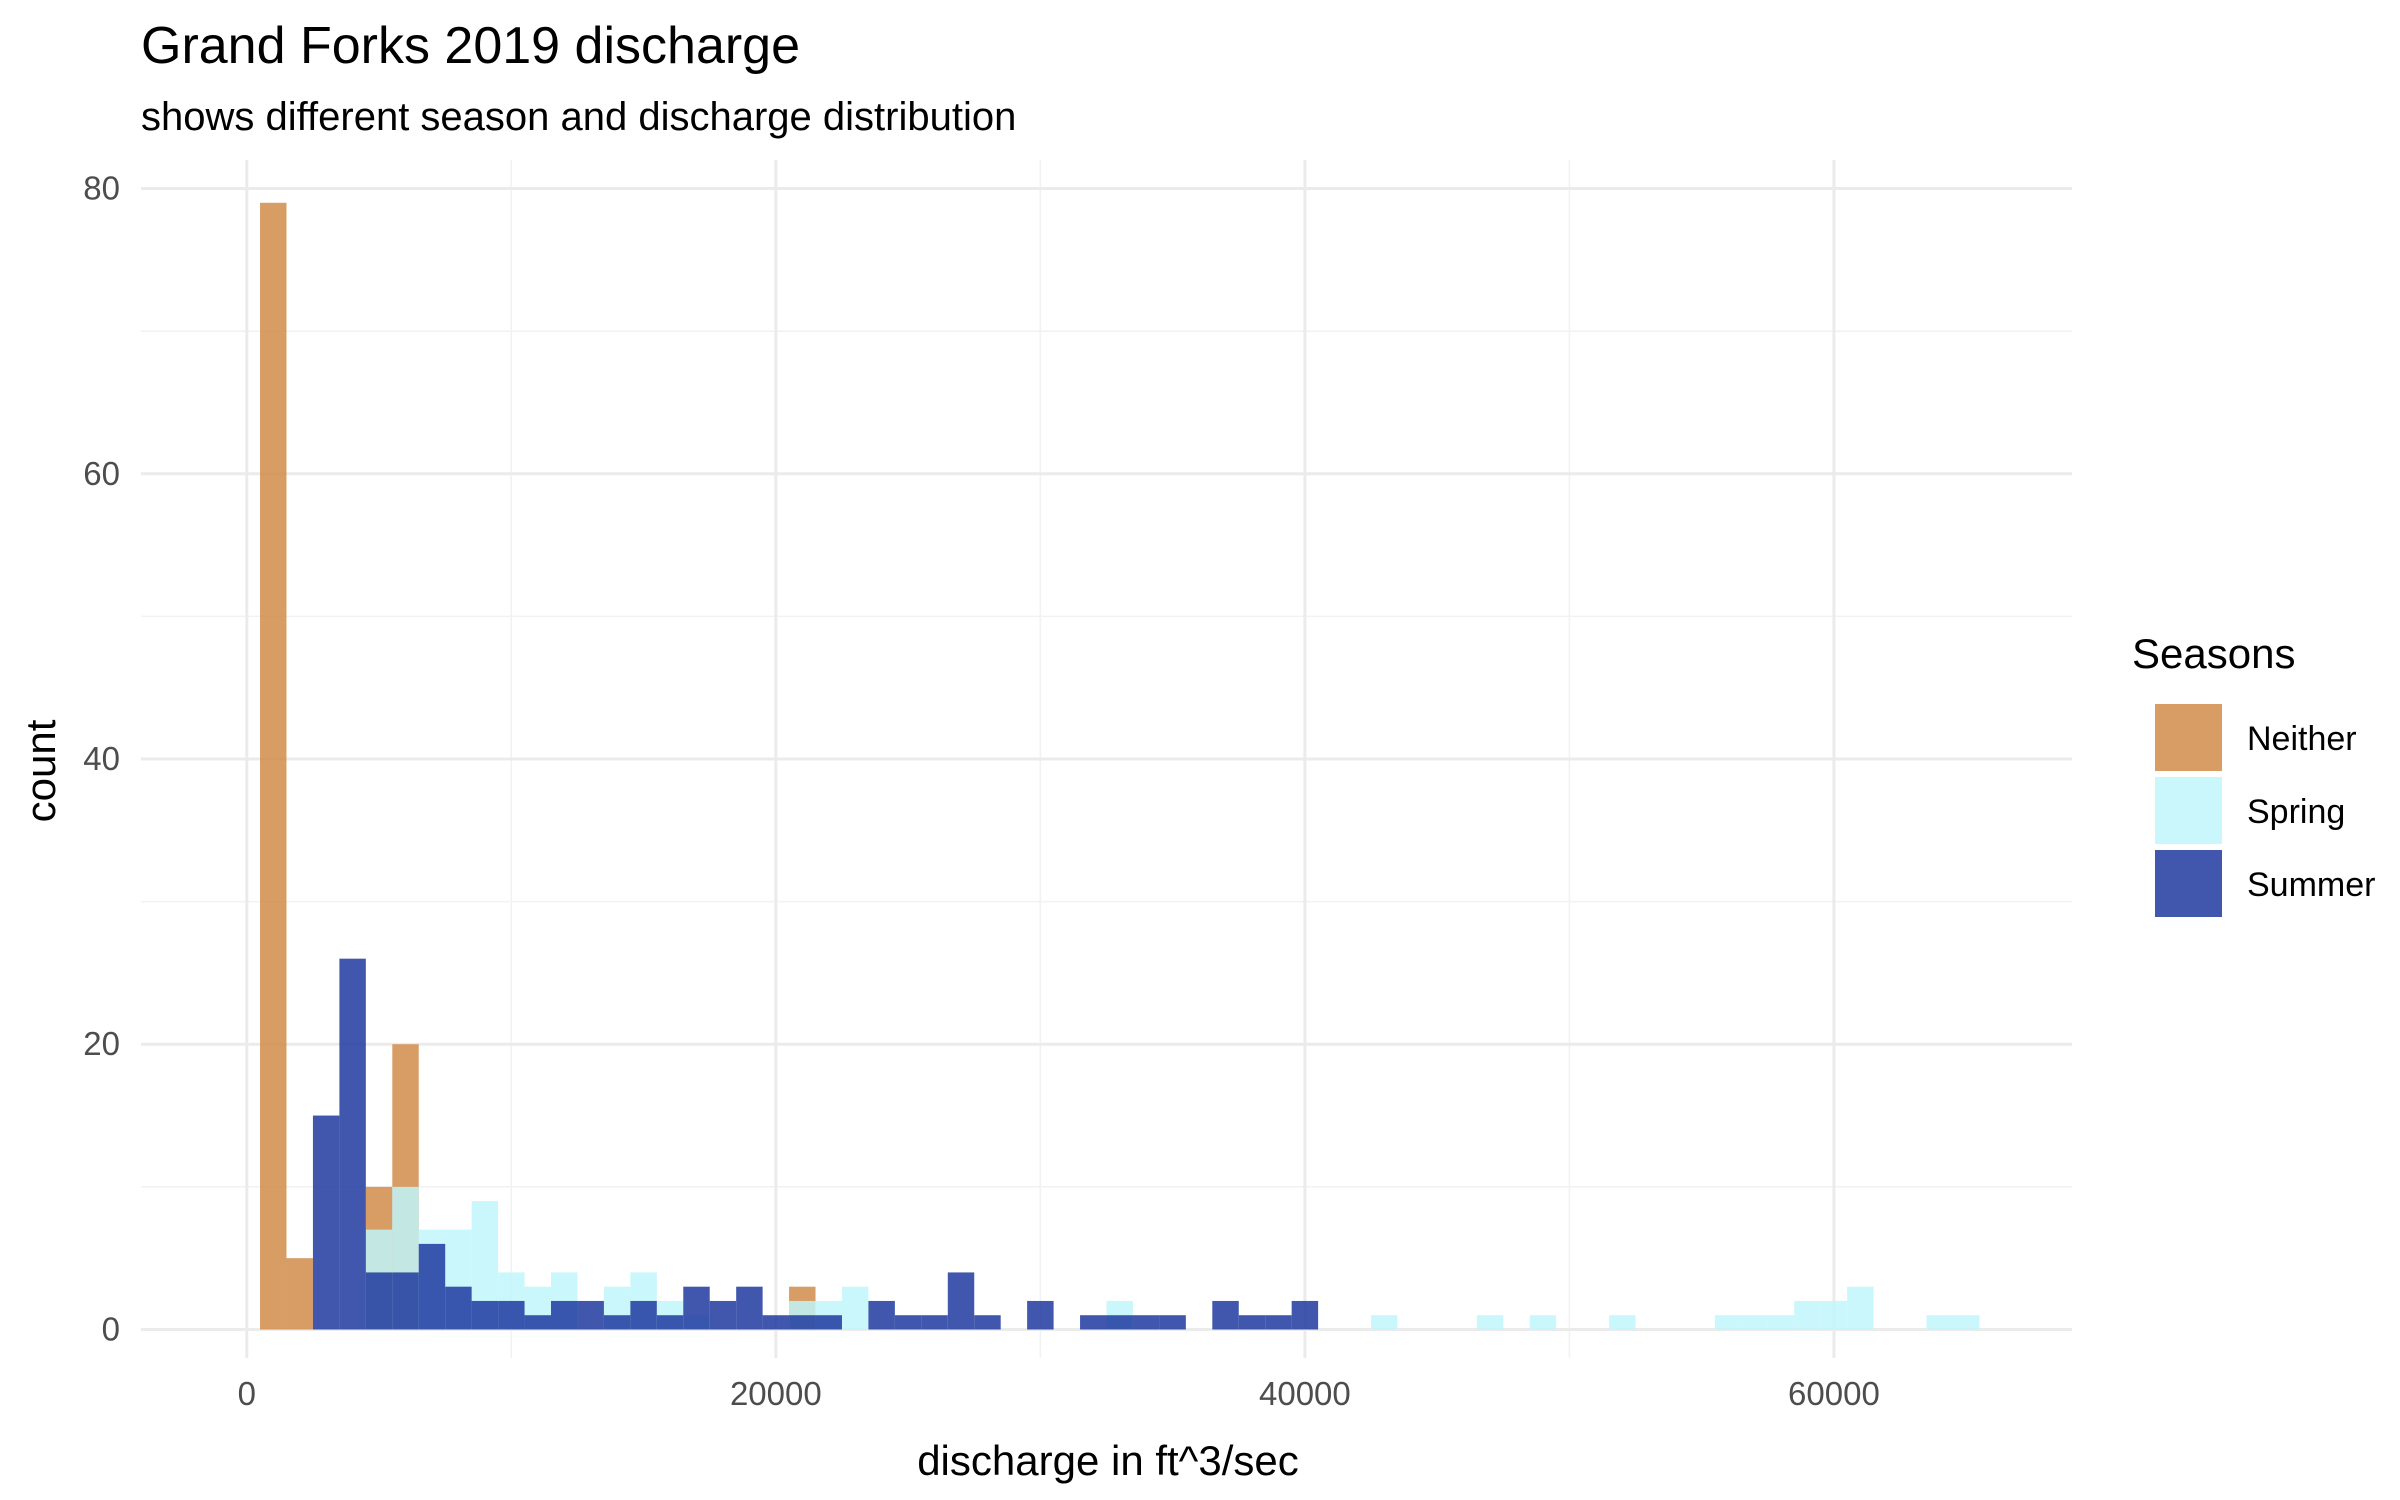 The width and height of the screenshot is (2400, 1500). I want to click on x-axis-title: discharge in ft^3/sec, so click(1108, 1460).